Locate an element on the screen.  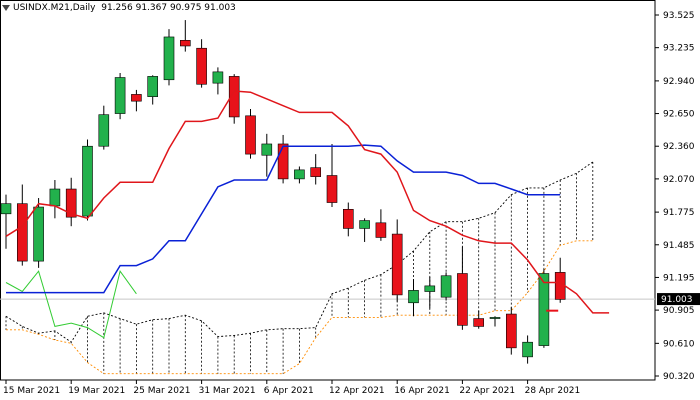
y-tick-label: 93.235 is located at coordinates (679, 49).